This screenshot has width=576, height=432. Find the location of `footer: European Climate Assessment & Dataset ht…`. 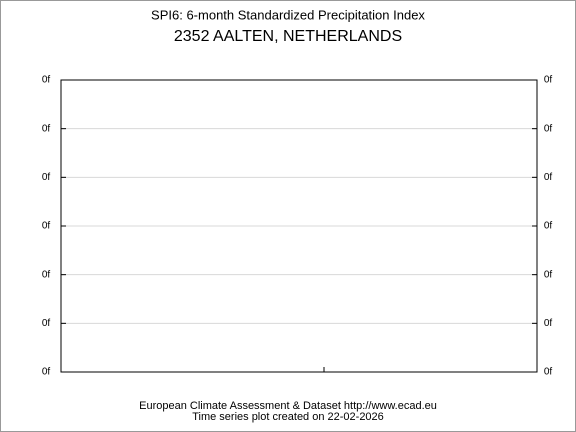

footer: European Climate Assessment & Dataset ht… is located at coordinates (288, 406).